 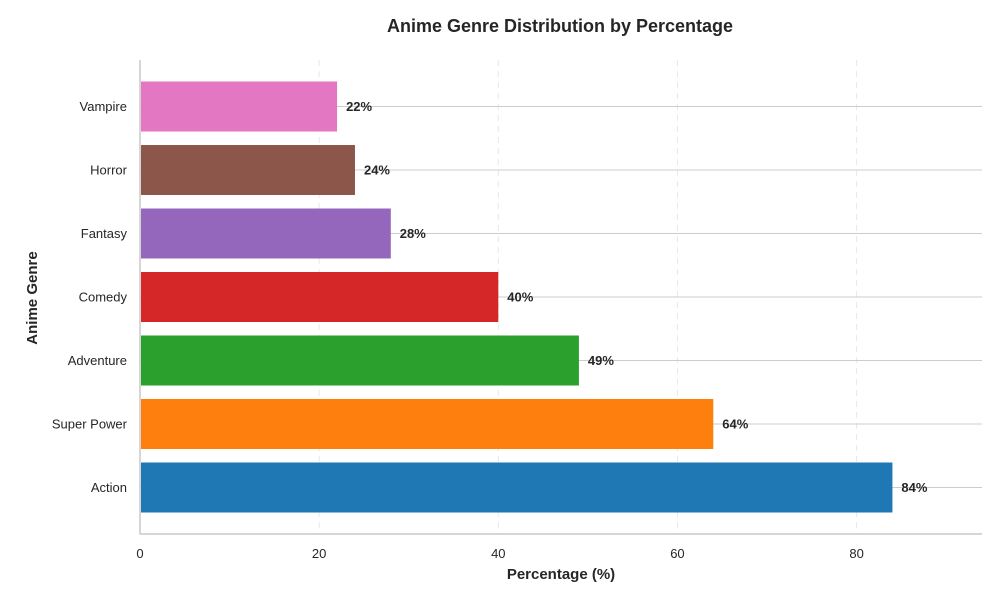 I want to click on data-label-super-power: 64%, so click(x=735, y=424).